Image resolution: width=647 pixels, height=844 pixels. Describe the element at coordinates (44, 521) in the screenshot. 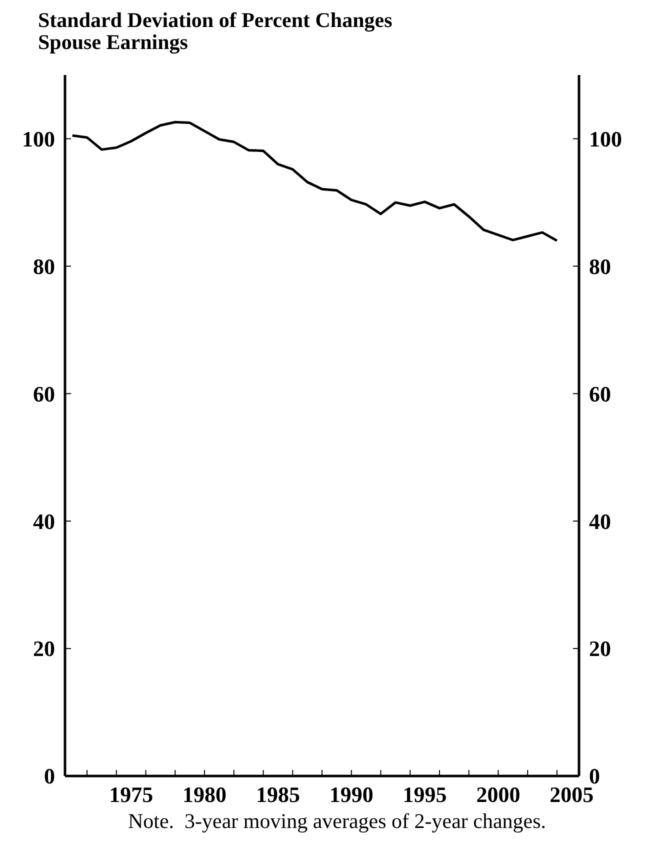

I see `y-tick-label: 40` at that location.